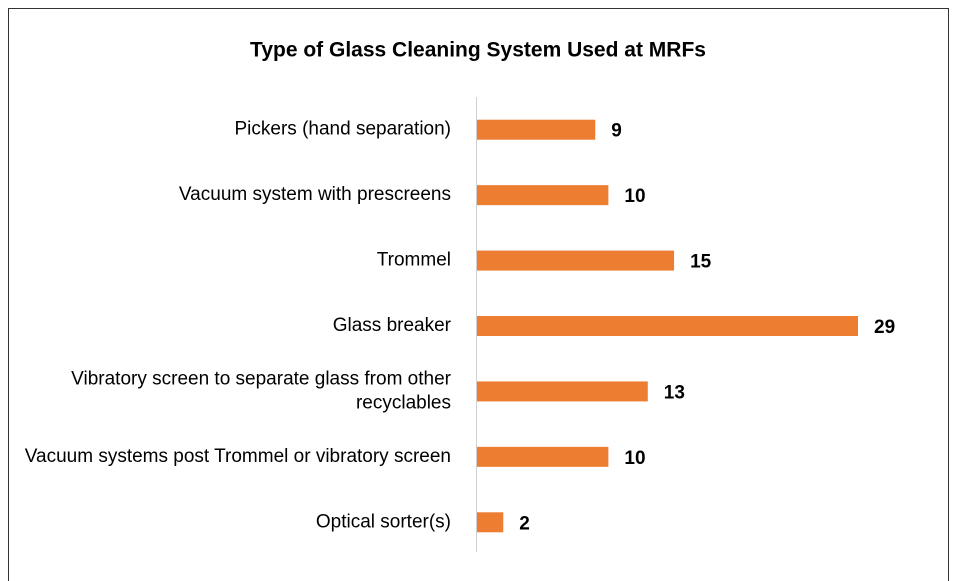 Image resolution: width=958 pixels, height=581 pixels. I want to click on y-tick-label: Trommel, so click(414, 260).